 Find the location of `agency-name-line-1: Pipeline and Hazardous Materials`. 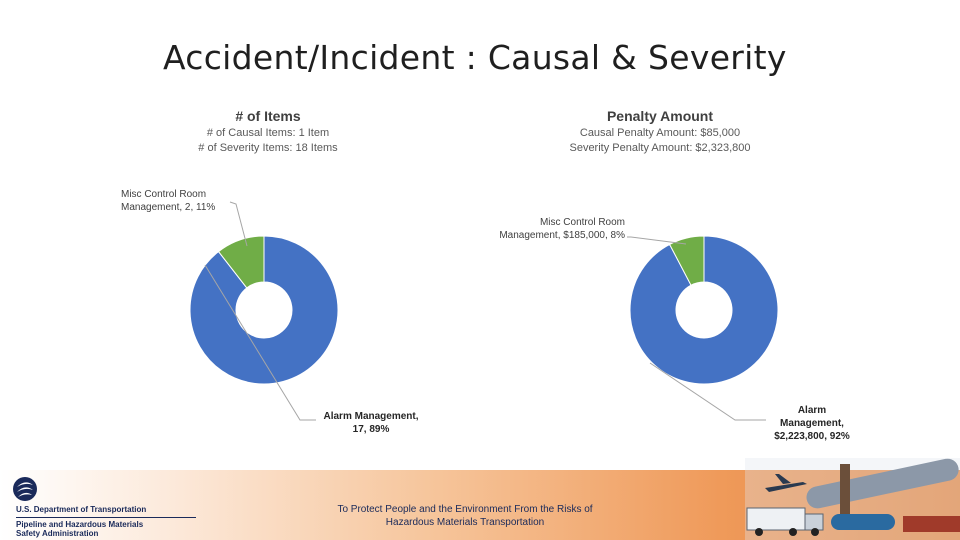

agency-name-line-1: Pipeline and Hazardous Materials is located at coordinates (80, 524).